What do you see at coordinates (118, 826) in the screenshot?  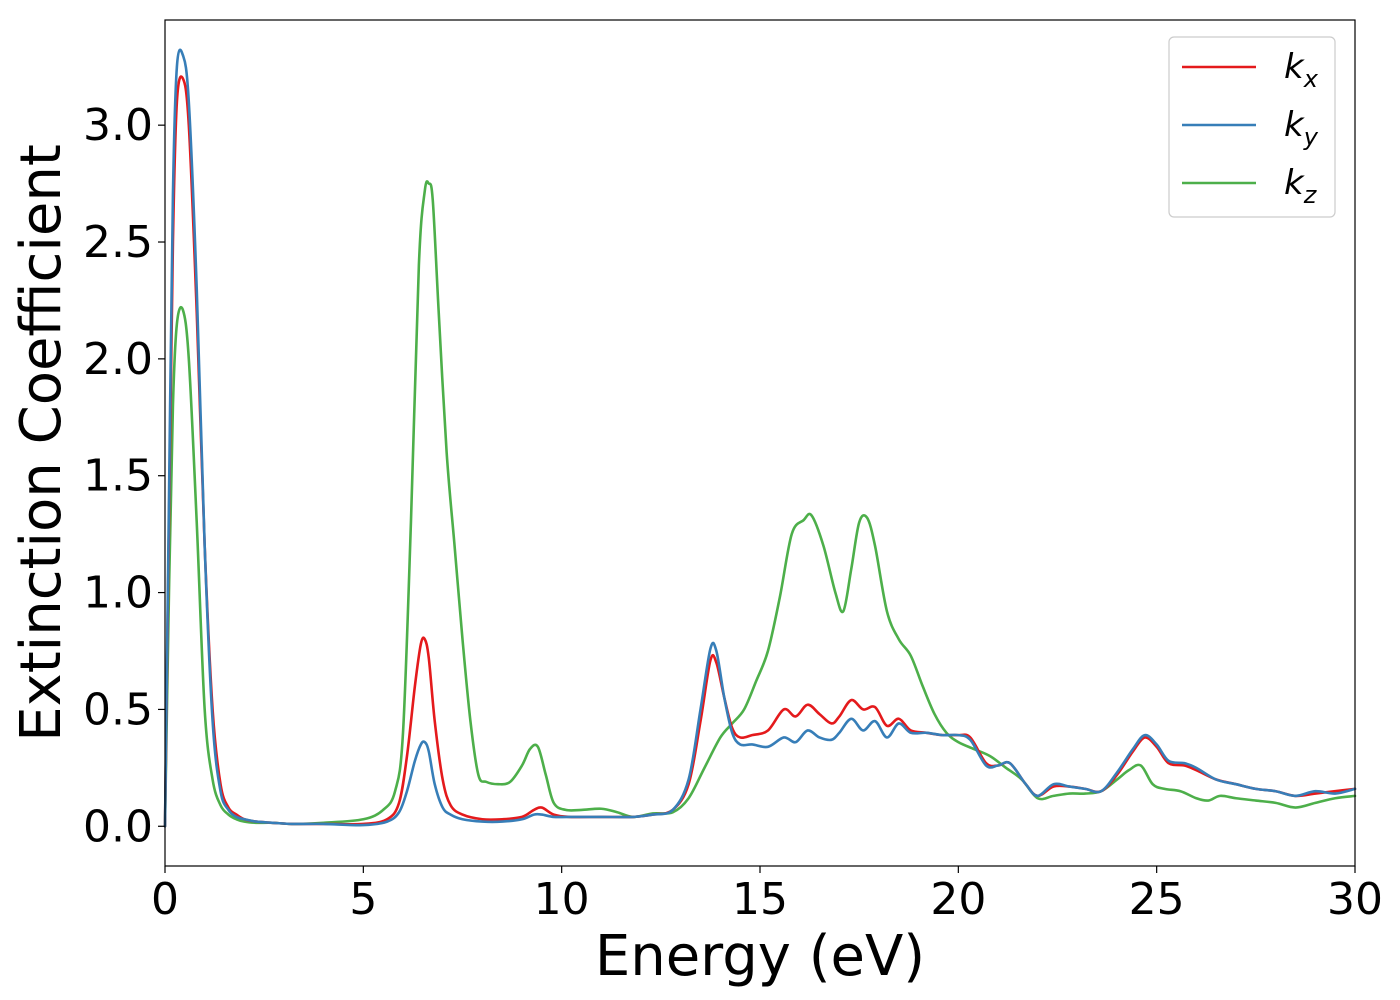 I see `y-tick-label: 0.0` at bounding box center [118, 826].